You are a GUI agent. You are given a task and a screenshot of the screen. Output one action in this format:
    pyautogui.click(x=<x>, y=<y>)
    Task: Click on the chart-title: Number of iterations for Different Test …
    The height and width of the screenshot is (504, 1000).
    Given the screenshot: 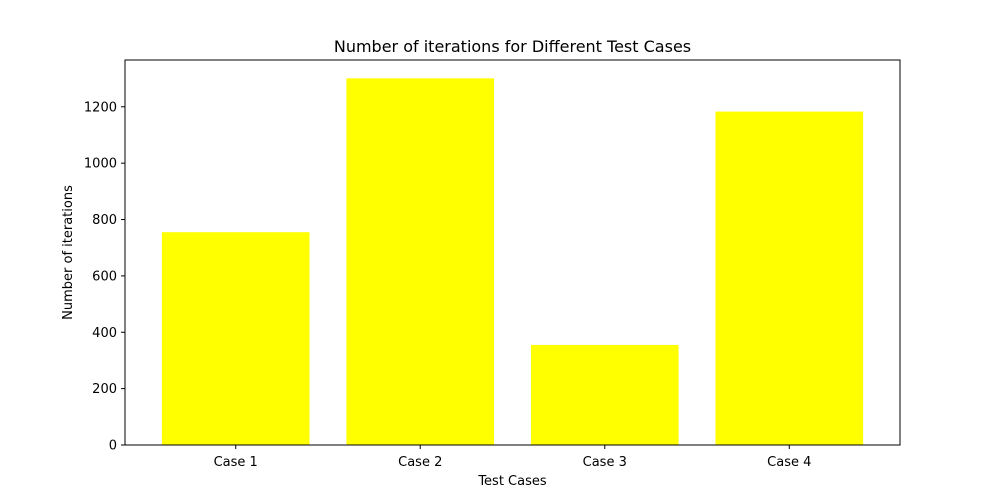 What is the action you would take?
    pyautogui.click(x=512, y=46)
    